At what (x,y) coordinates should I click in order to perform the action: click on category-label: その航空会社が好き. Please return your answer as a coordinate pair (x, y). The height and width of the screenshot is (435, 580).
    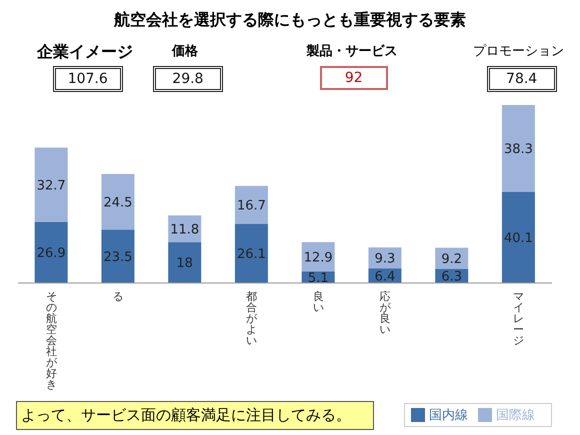
    Looking at the image, I should click on (51, 340).